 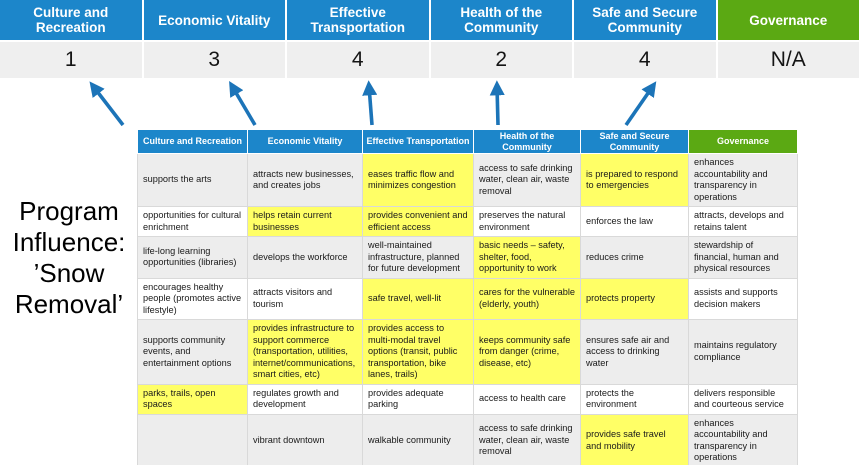 I want to click on matrix-cell: parks, trails, open spaces, so click(x=192, y=399).